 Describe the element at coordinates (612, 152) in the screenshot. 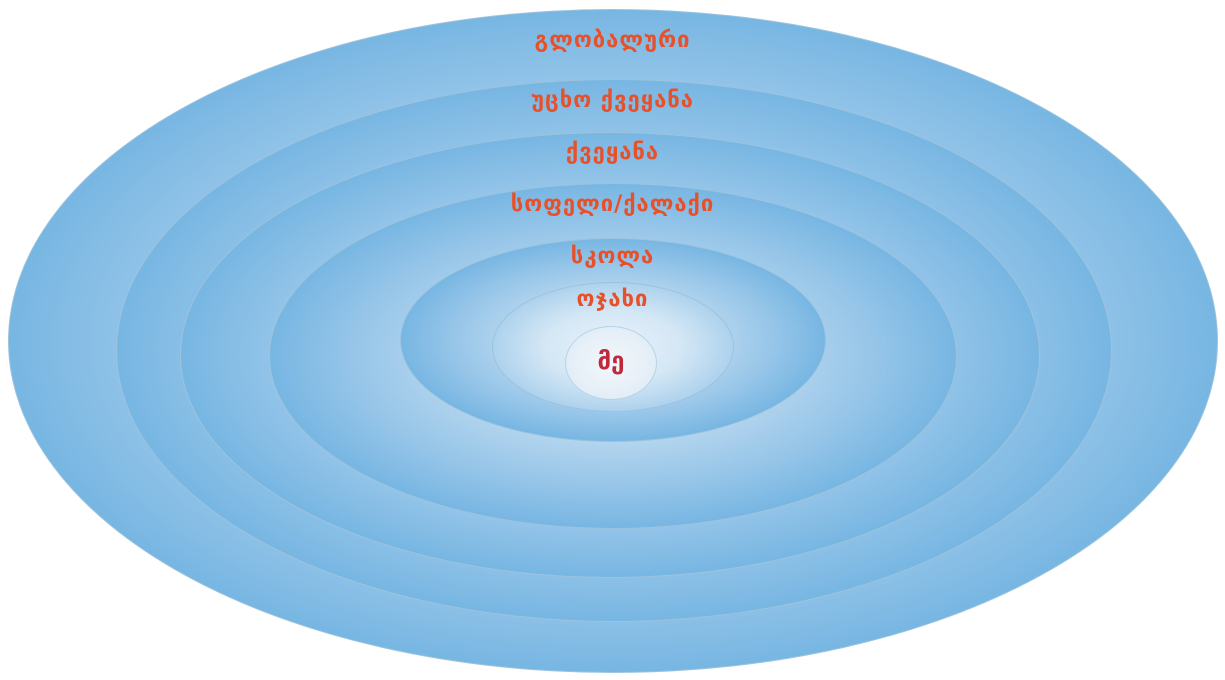

I see `ring-label-country: ქვეყანა` at that location.